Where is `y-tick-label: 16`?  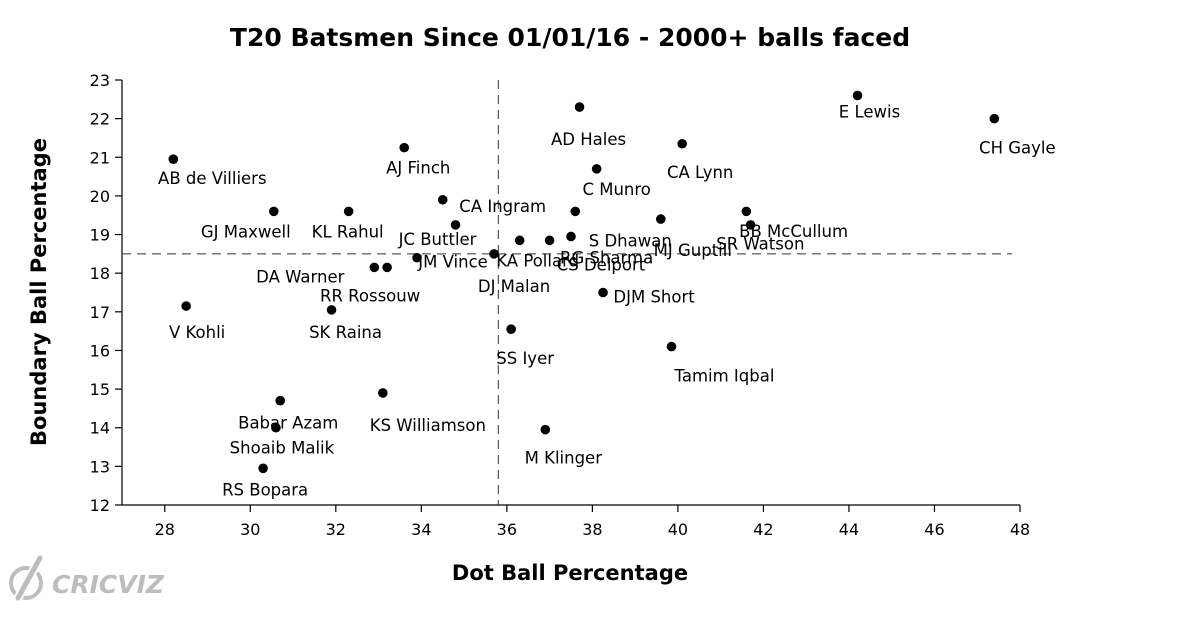 y-tick-label: 16 is located at coordinates (100, 350).